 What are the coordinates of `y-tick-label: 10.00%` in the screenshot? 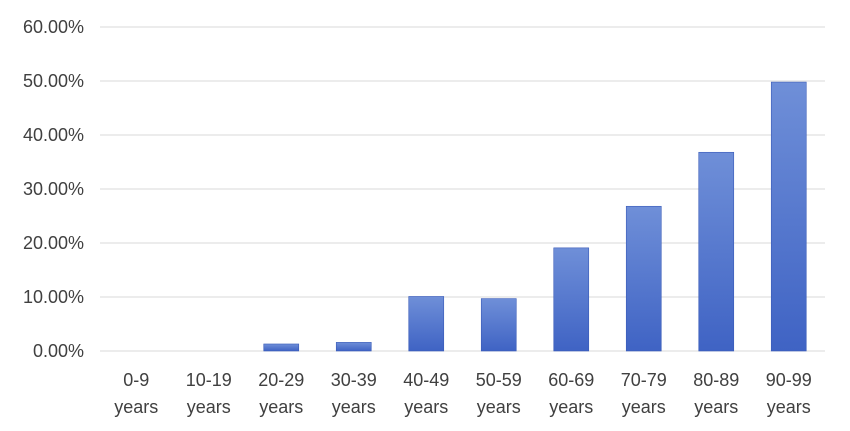 It's located at (53, 297).